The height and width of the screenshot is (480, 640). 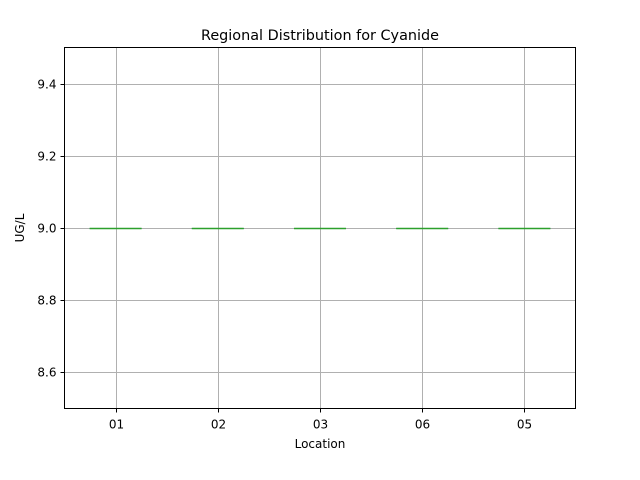 What do you see at coordinates (320, 36) in the screenshot?
I see `chart-title: Regional Distribution for Cyanide` at bounding box center [320, 36].